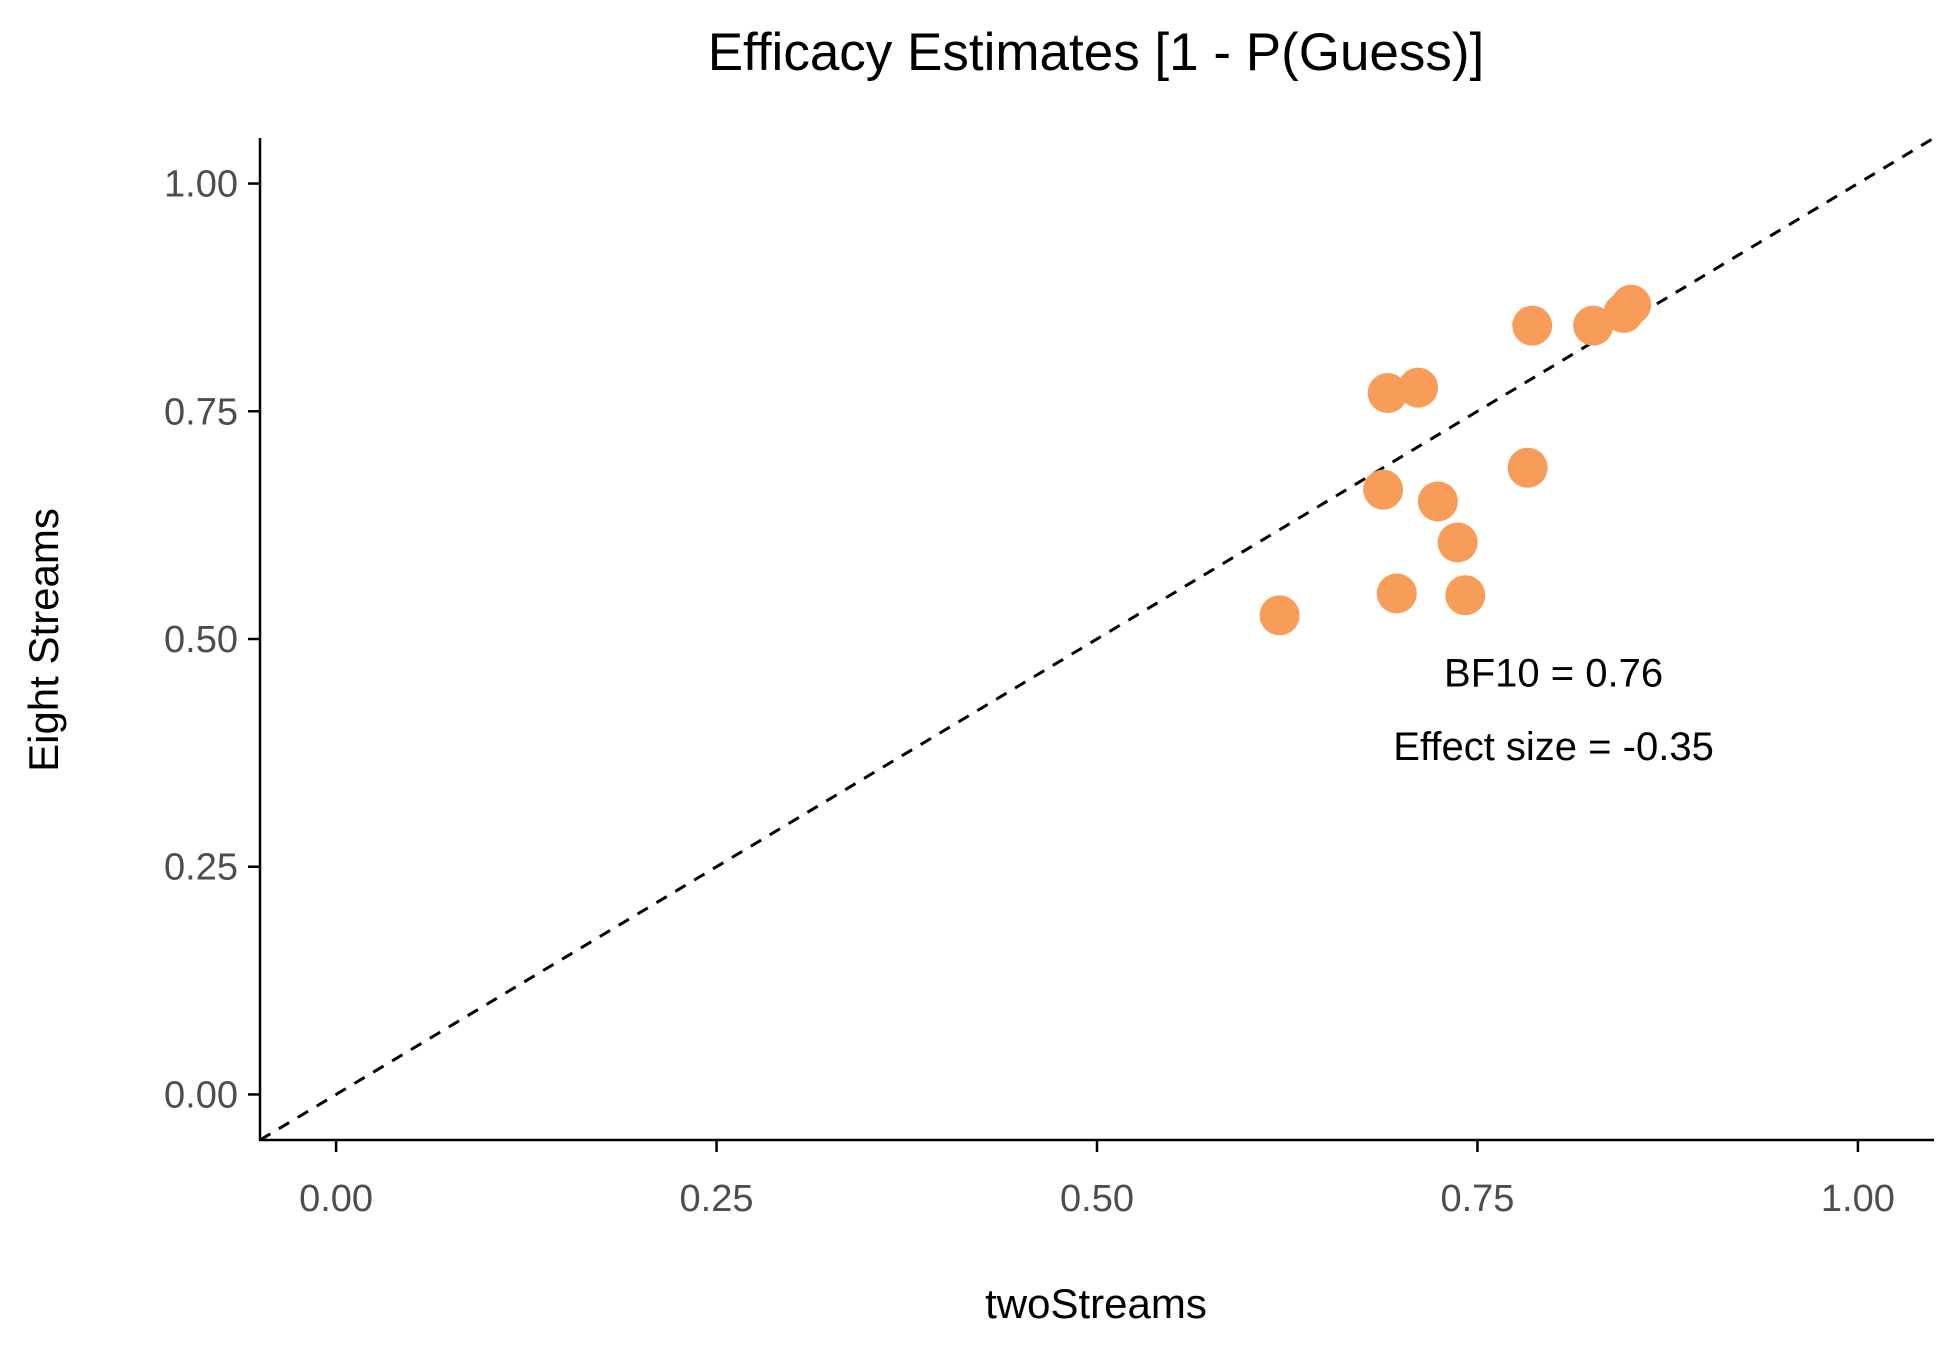  I want to click on x-tick-label: 0.75, so click(1477, 1199).